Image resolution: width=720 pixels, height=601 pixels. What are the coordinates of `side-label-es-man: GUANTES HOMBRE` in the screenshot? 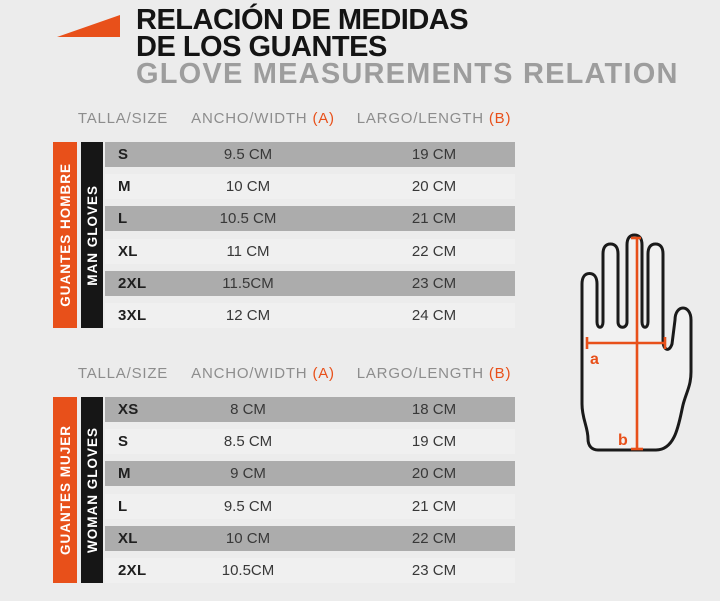 It's located at (65, 235).